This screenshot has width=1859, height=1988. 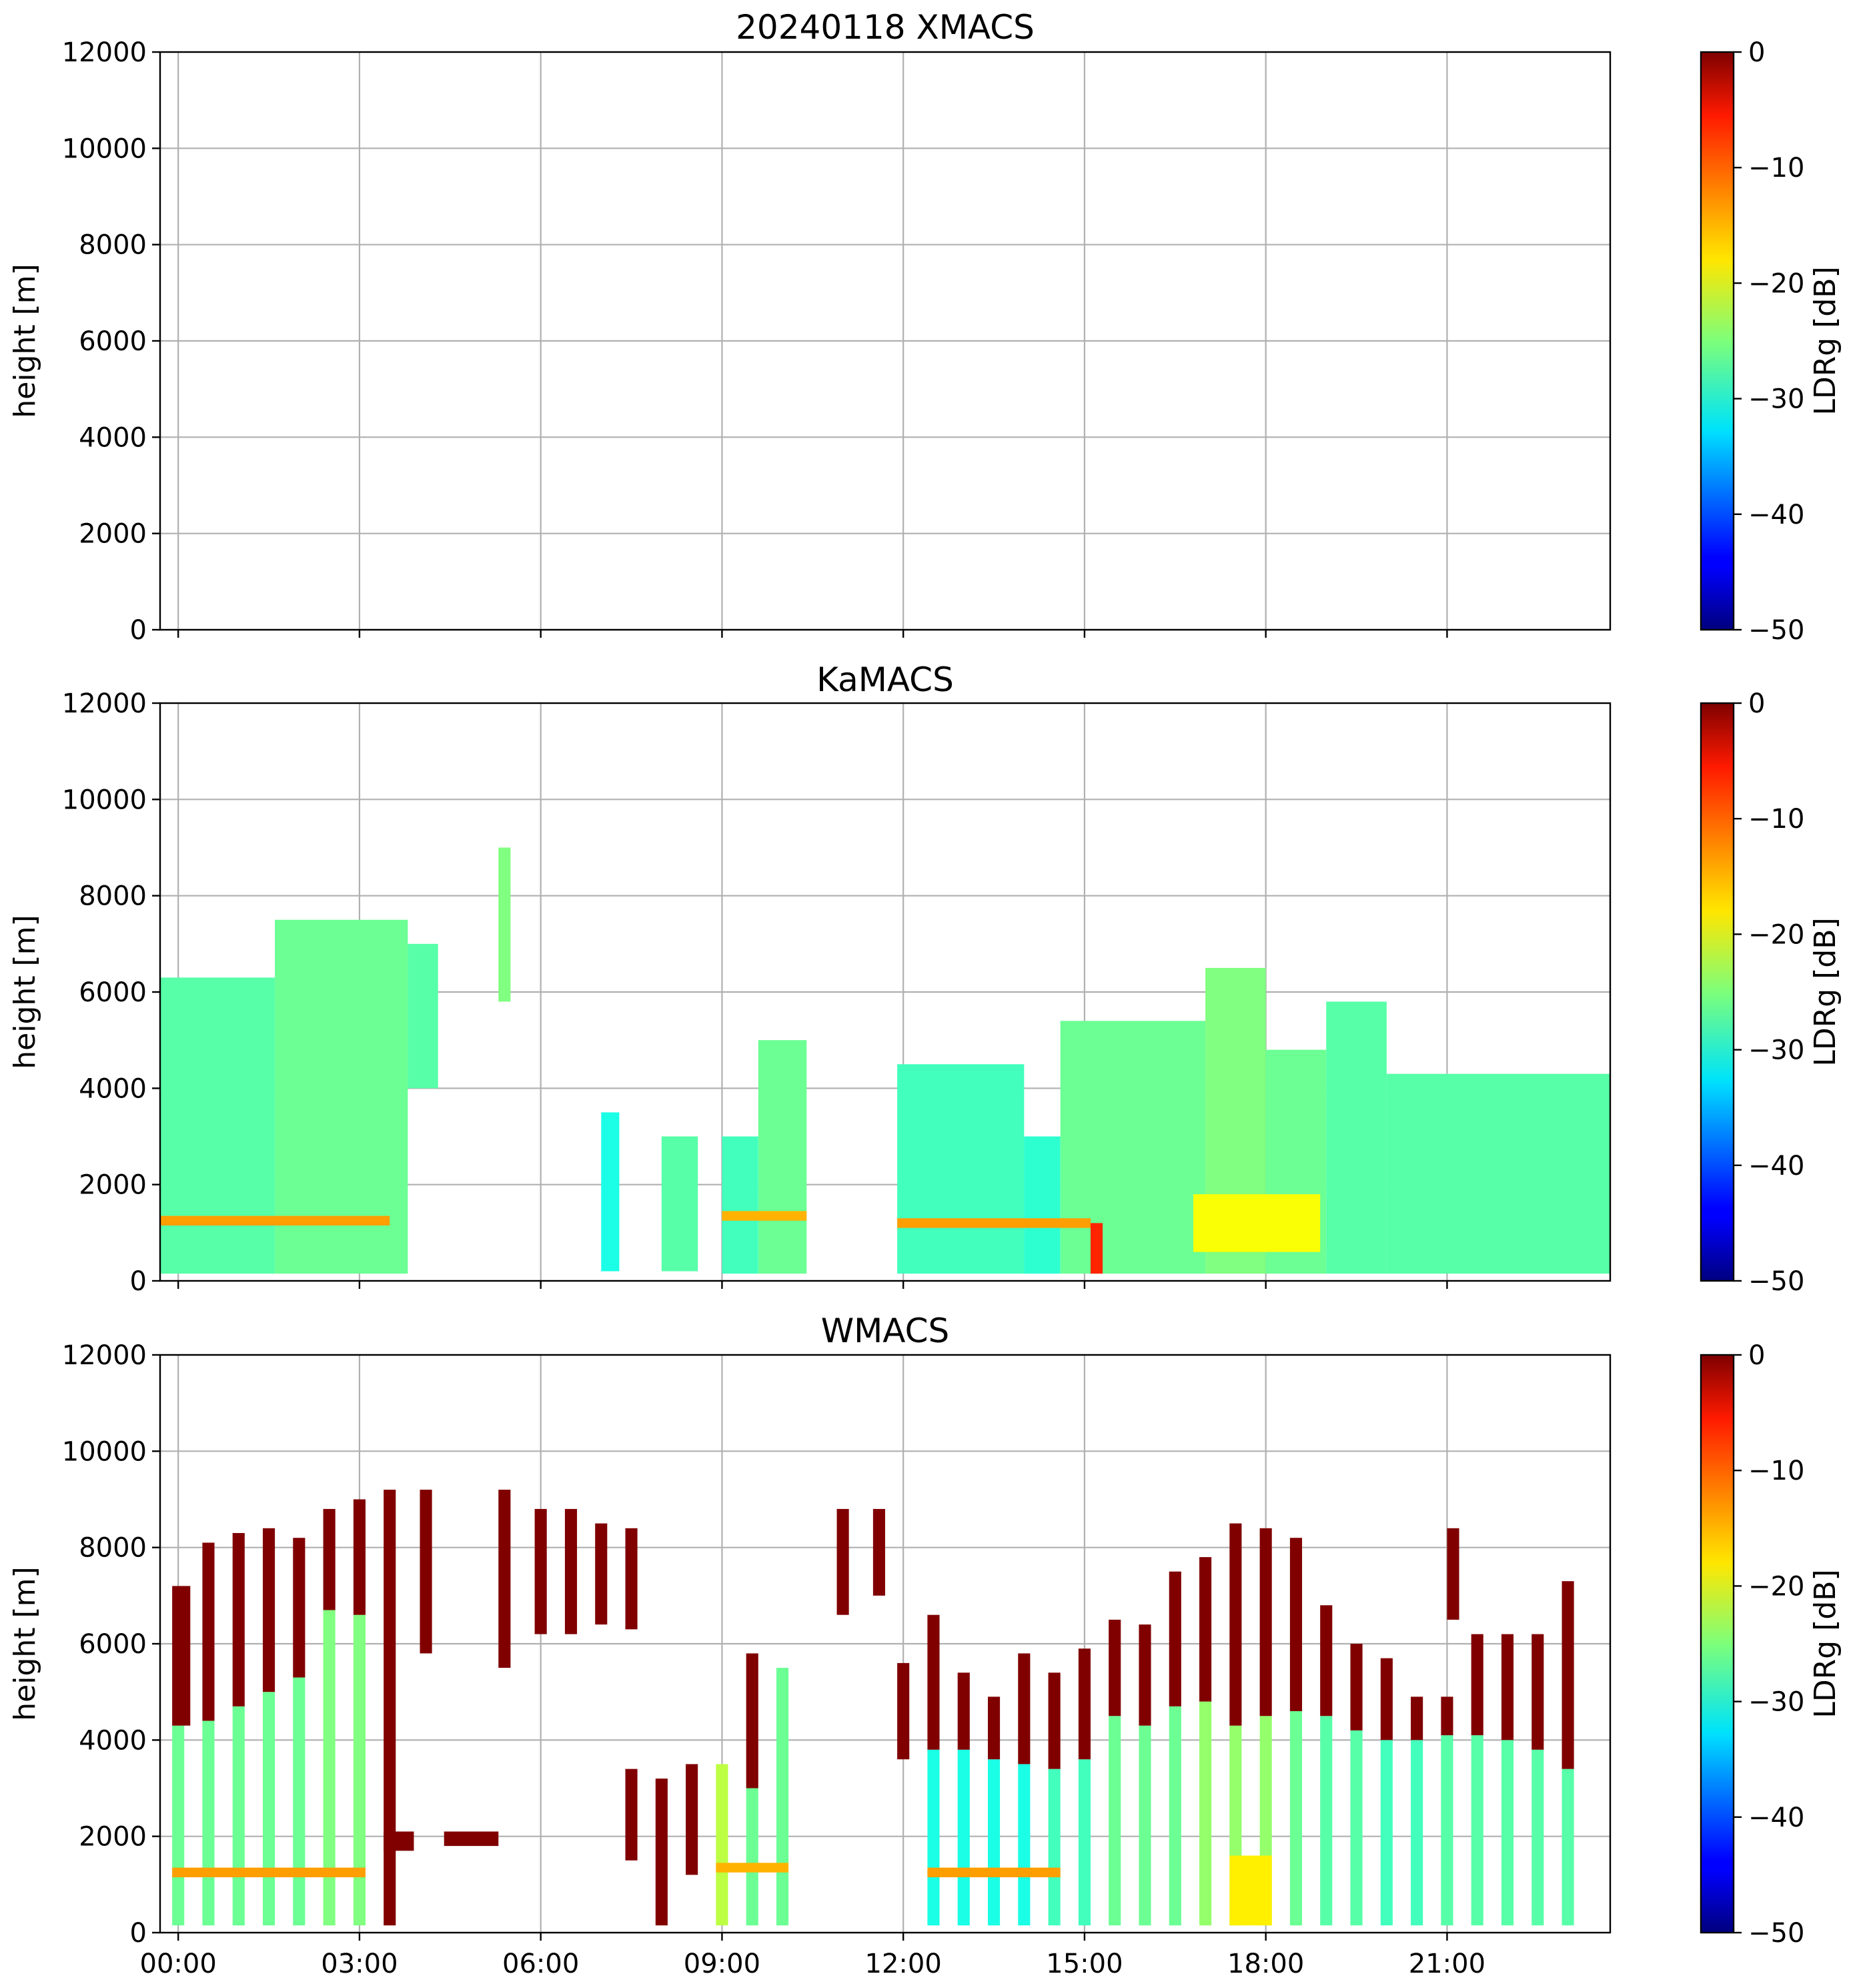 I want to click on panel-title: WMACS, so click(x=885, y=1331).